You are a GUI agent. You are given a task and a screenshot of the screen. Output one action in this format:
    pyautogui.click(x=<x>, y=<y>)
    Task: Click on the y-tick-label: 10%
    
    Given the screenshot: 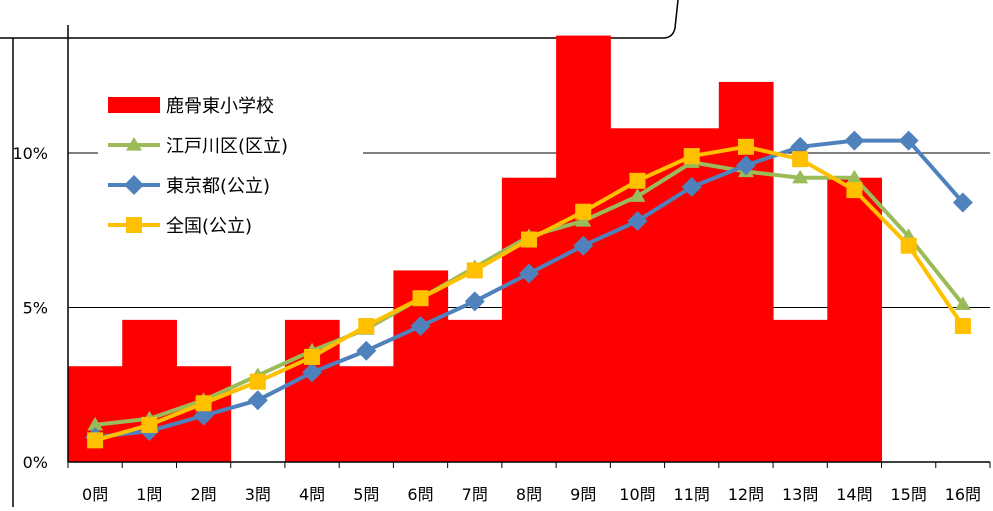 What is the action you would take?
    pyautogui.click(x=30, y=153)
    